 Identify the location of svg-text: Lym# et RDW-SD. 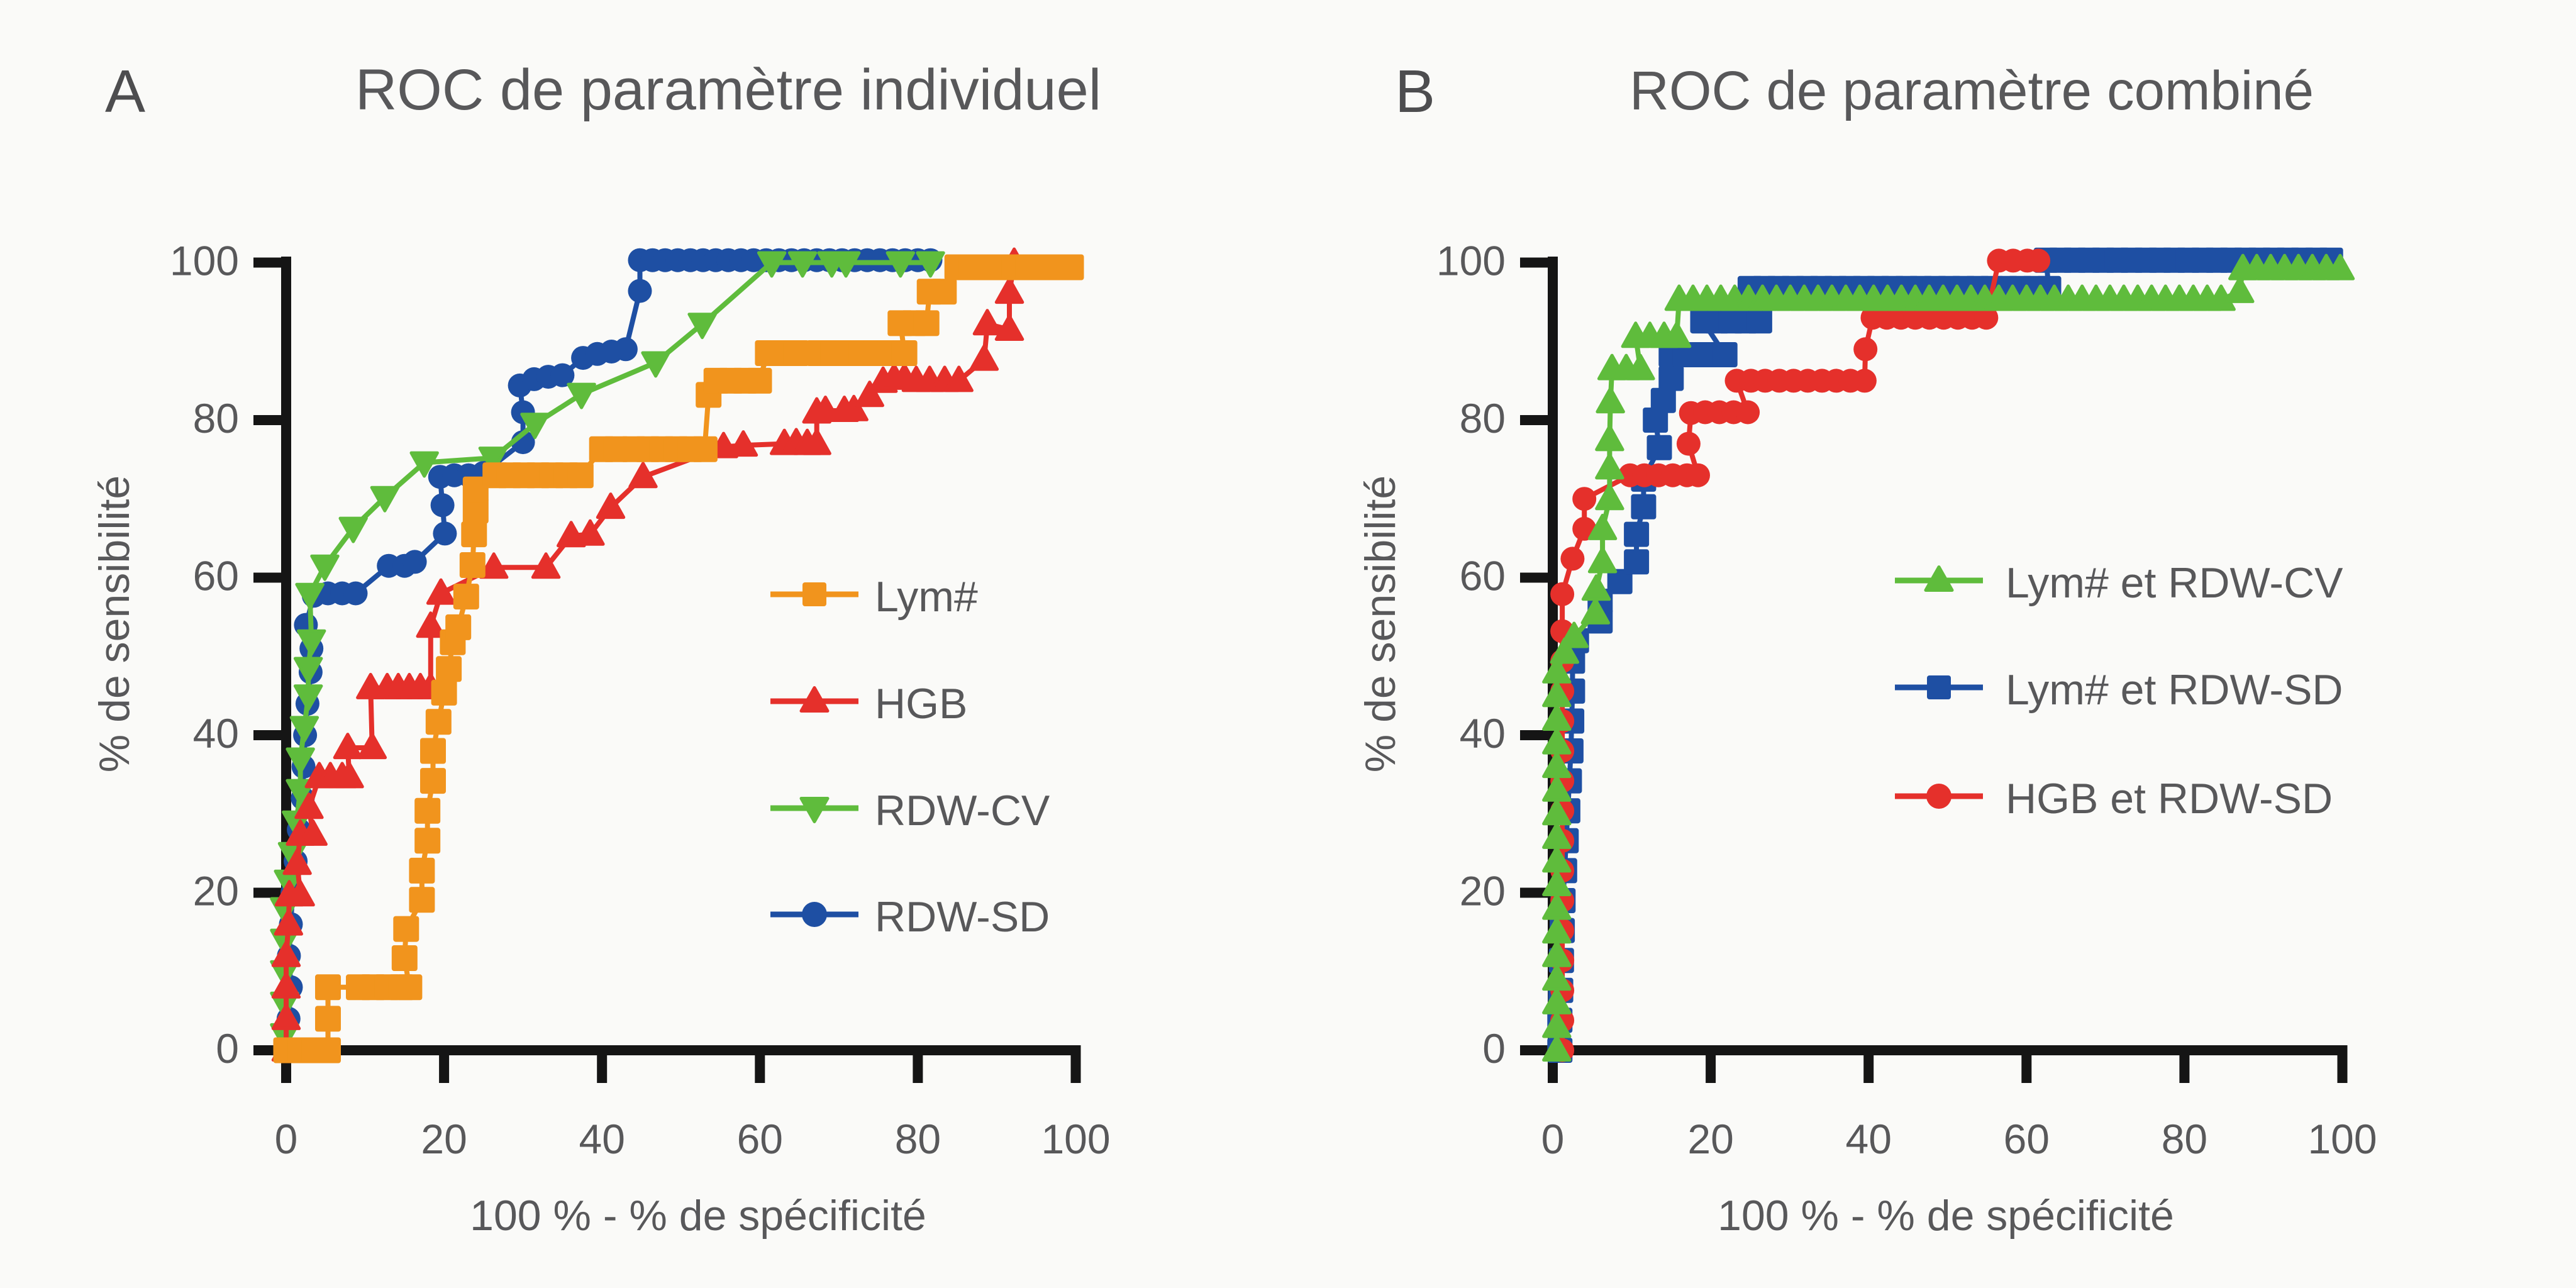
(2174, 690).